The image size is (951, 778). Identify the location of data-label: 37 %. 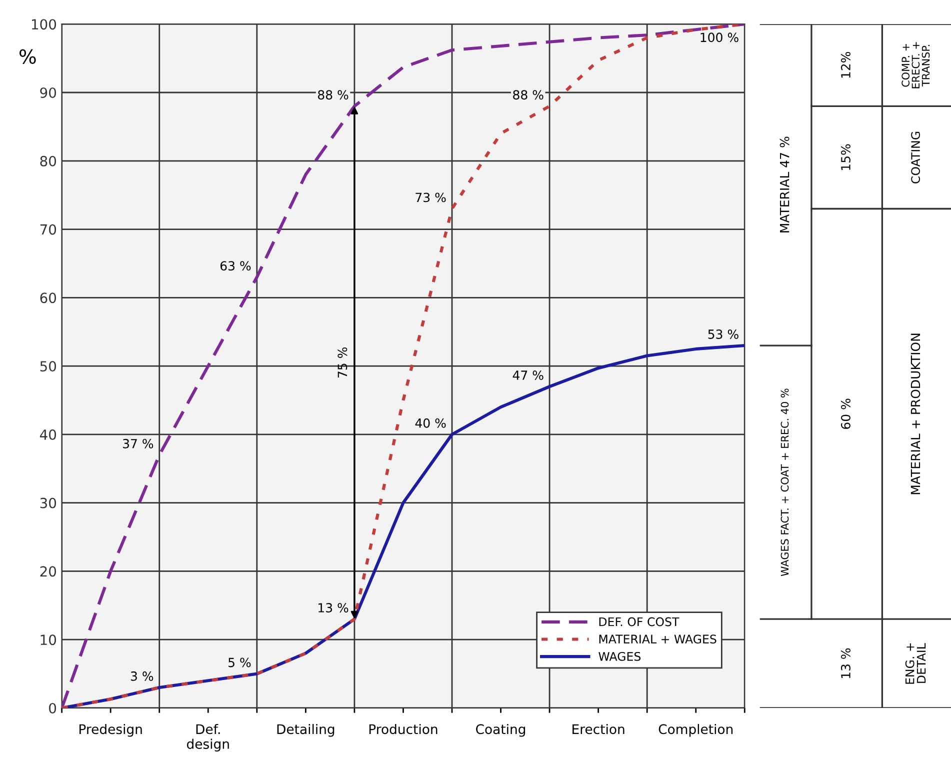
(138, 443).